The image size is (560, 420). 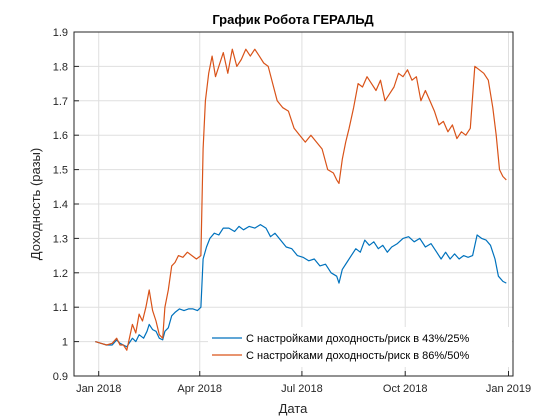 I want to click on chart-title: График Робота ГЕРАЛЬД, so click(x=293, y=19).